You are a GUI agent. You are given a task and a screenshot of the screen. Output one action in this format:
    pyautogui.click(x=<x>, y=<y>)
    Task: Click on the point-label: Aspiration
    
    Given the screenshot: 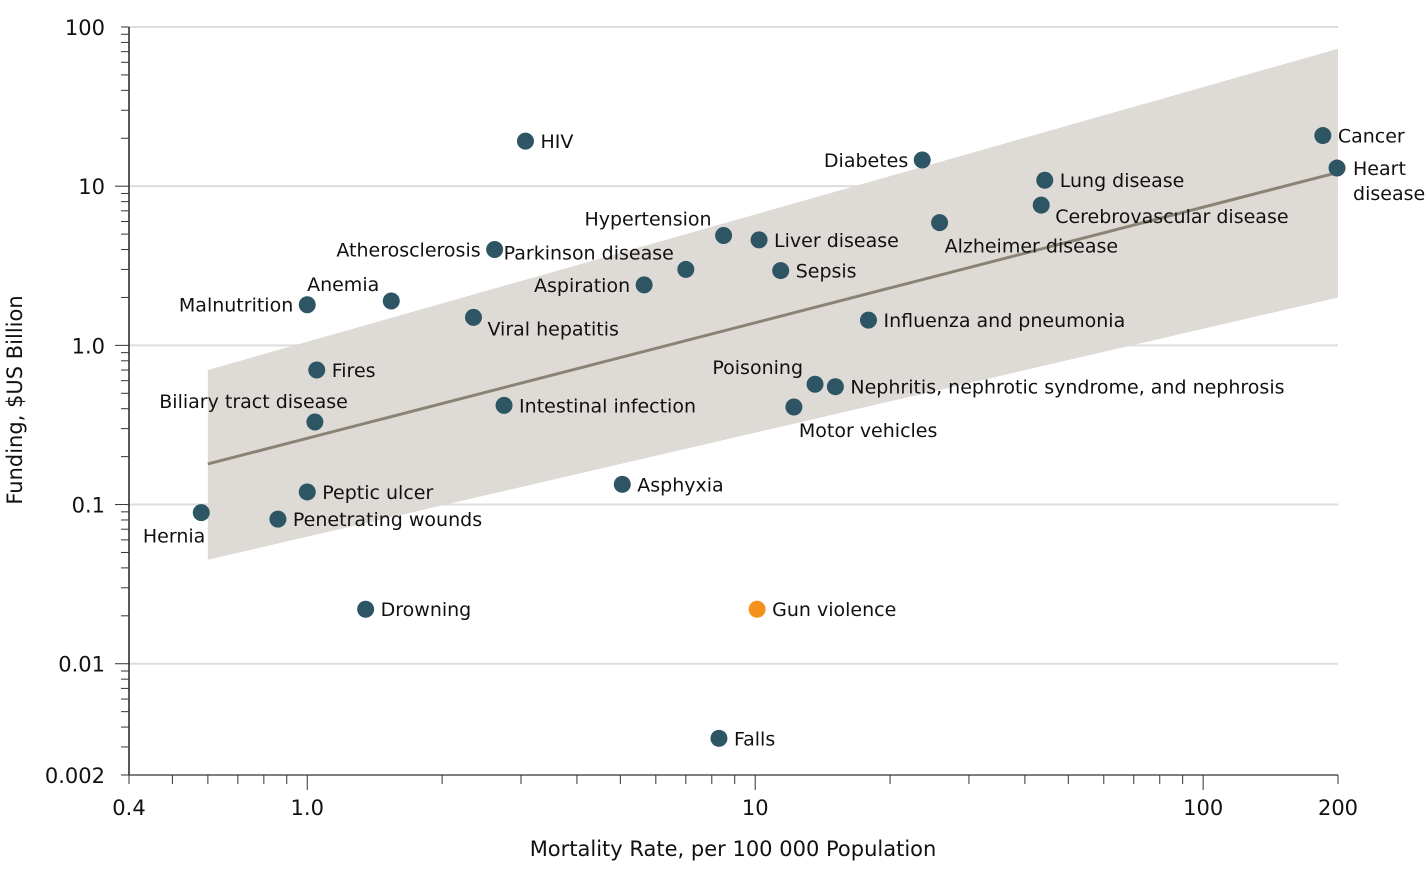 What is the action you would take?
    pyautogui.click(x=582, y=286)
    